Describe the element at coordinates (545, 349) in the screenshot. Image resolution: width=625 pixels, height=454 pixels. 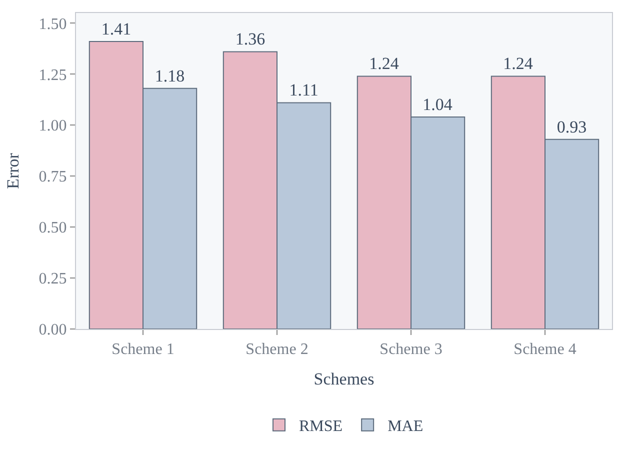
I see `x-tick-label: Scheme 4` at that location.